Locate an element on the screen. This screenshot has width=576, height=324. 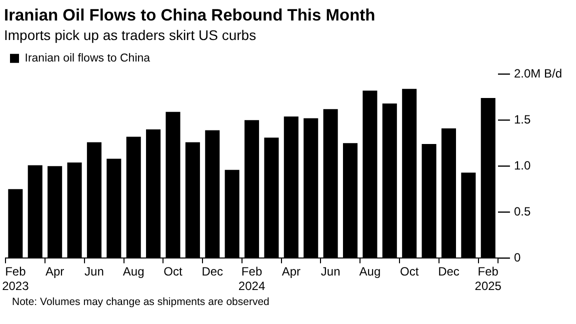
y-tick-label: 2.0M B/d is located at coordinates (538, 73).